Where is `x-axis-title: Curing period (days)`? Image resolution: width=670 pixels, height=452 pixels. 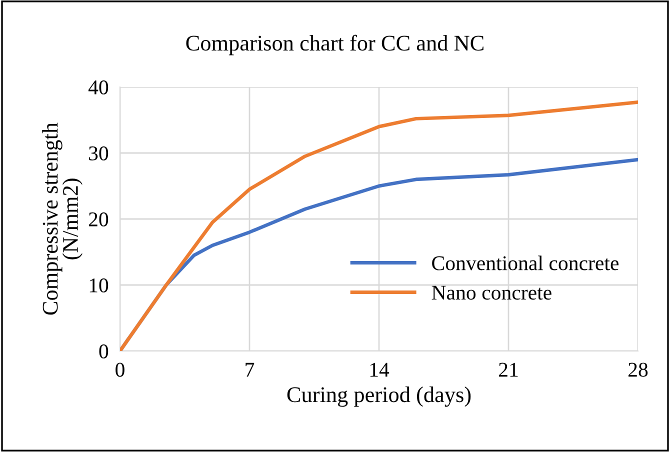
x-axis-title: Curing period (days) is located at coordinates (379, 396).